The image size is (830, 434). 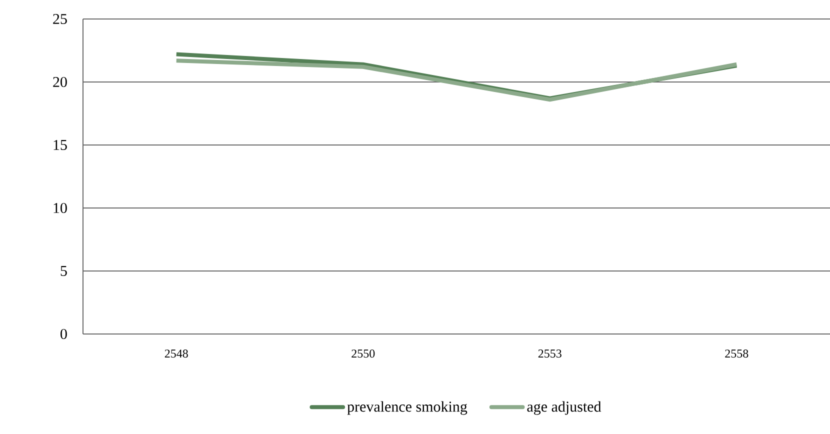 What do you see at coordinates (60, 19) in the screenshot?
I see `y-tick-label: 25` at bounding box center [60, 19].